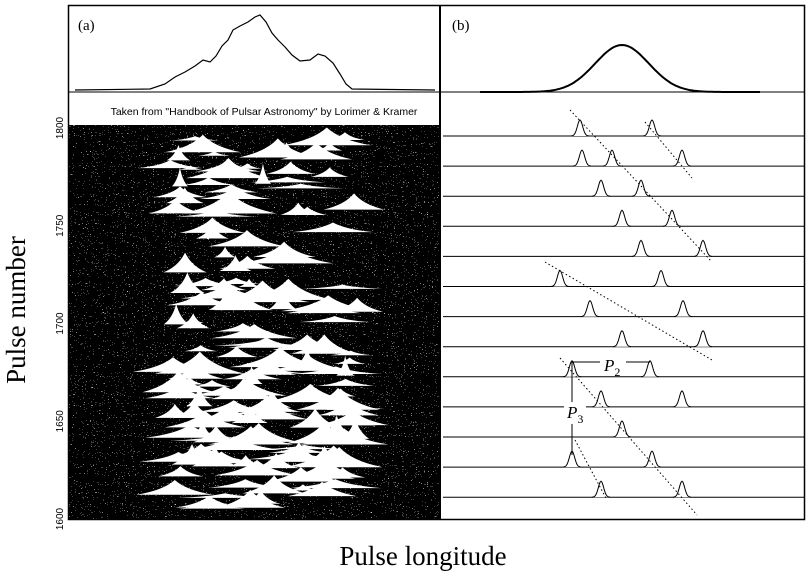 This screenshot has width=811, height=578. What do you see at coordinates (60, 127) in the screenshot?
I see `y-tick-label: 1800` at bounding box center [60, 127].